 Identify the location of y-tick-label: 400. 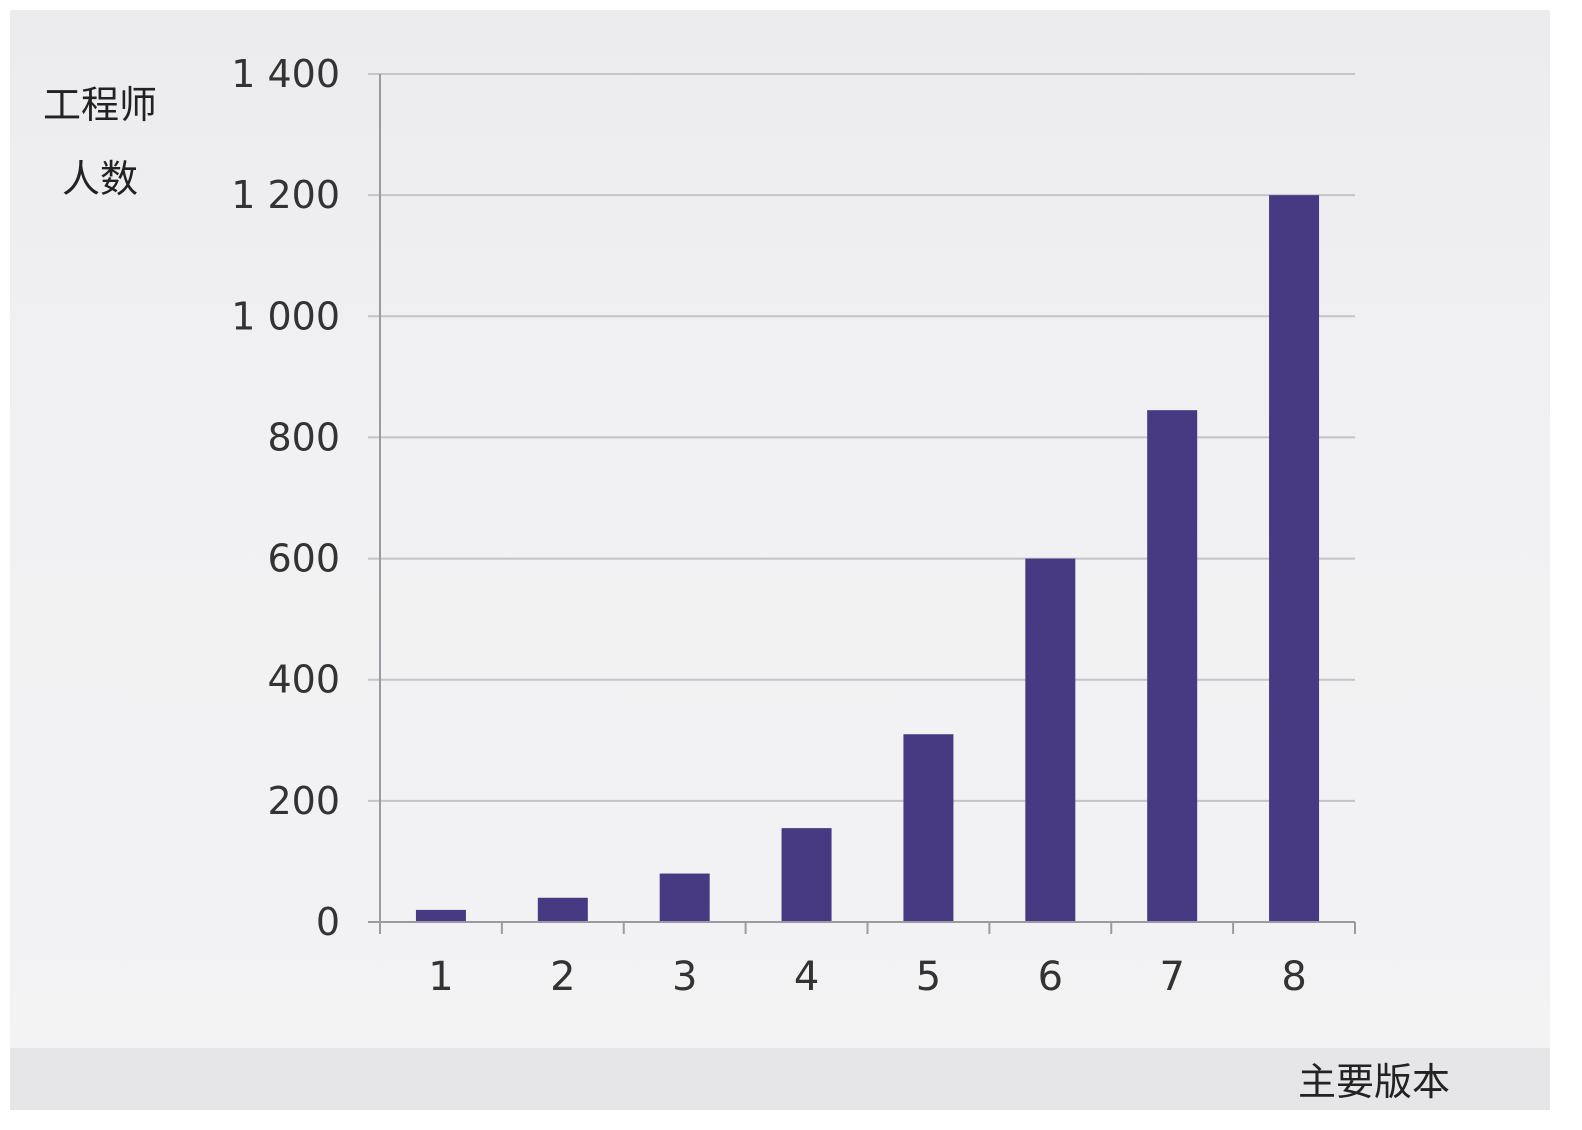
(303, 680).